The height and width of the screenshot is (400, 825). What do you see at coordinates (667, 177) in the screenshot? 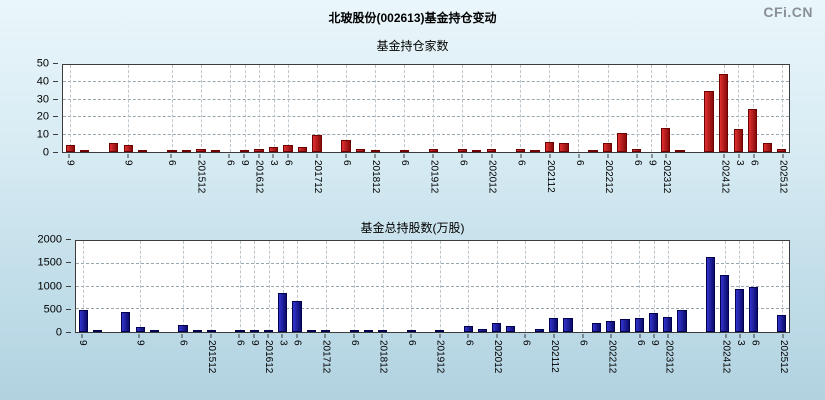
I see `x-tick-label: 202312` at bounding box center [667, 177].